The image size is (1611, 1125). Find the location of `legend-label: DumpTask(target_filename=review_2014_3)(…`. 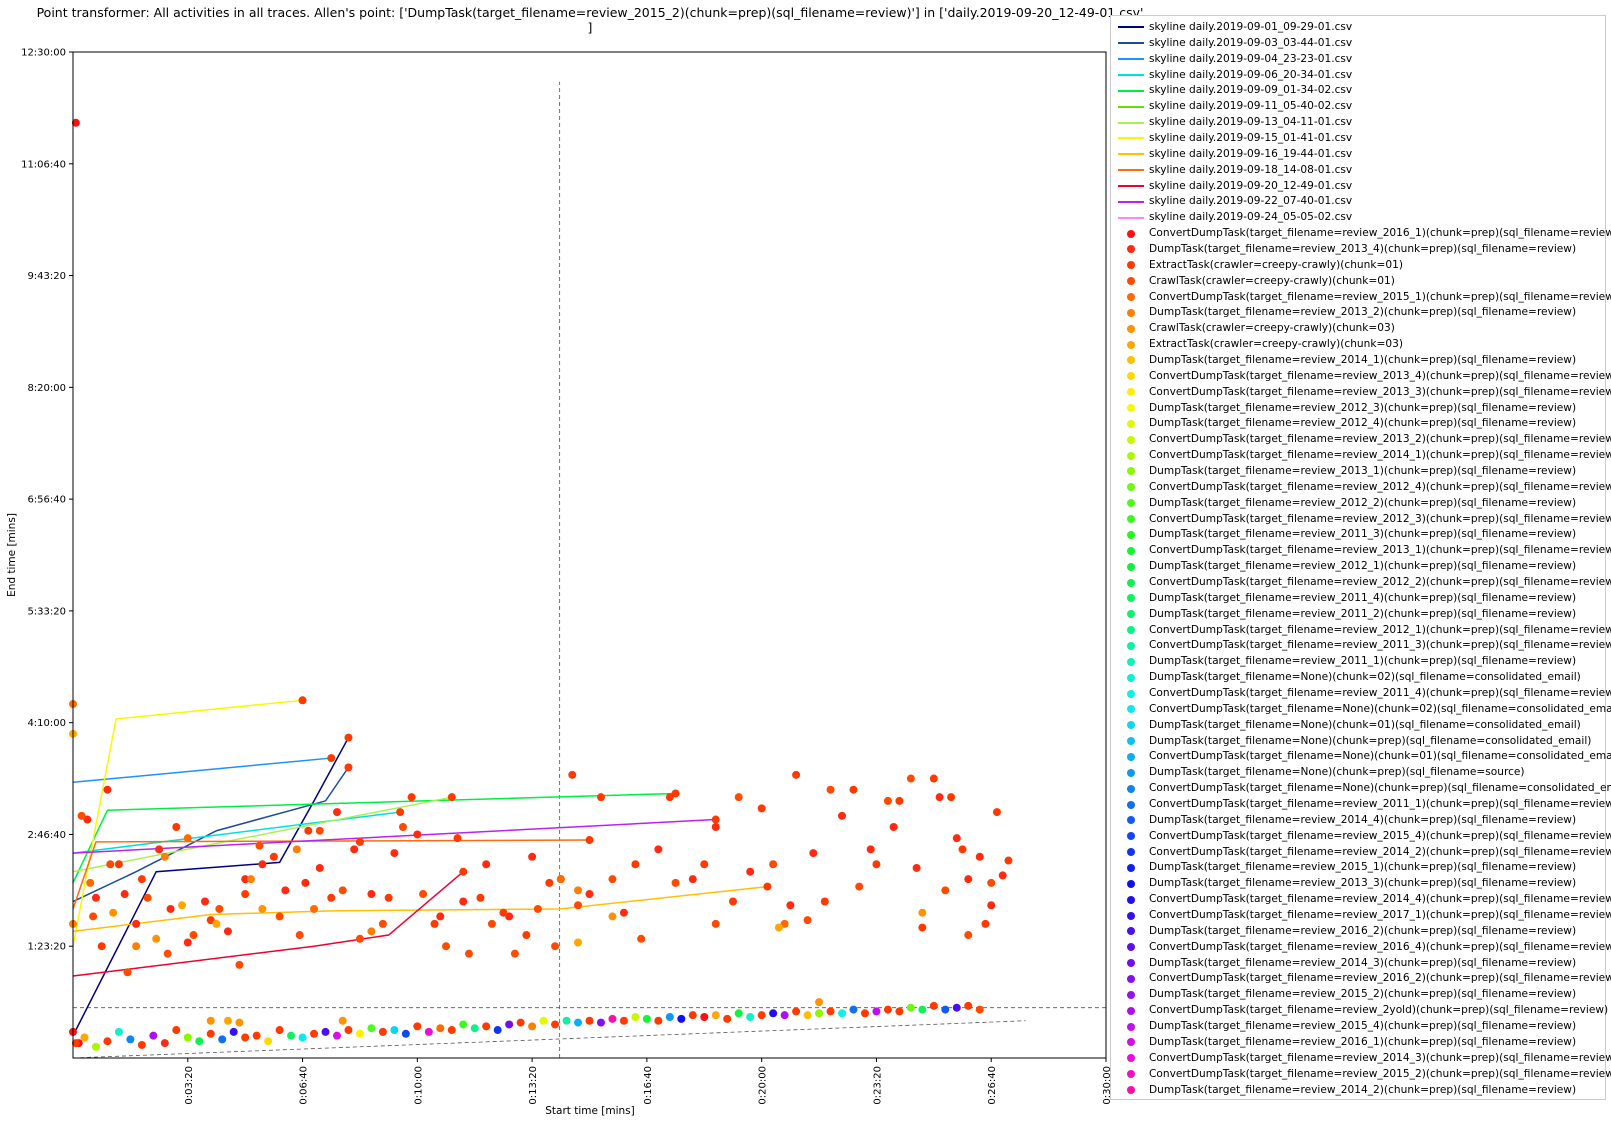

legend-label: DumpTask(target_filename=review_2014_3)(… is located at coordinates (1363, 962).